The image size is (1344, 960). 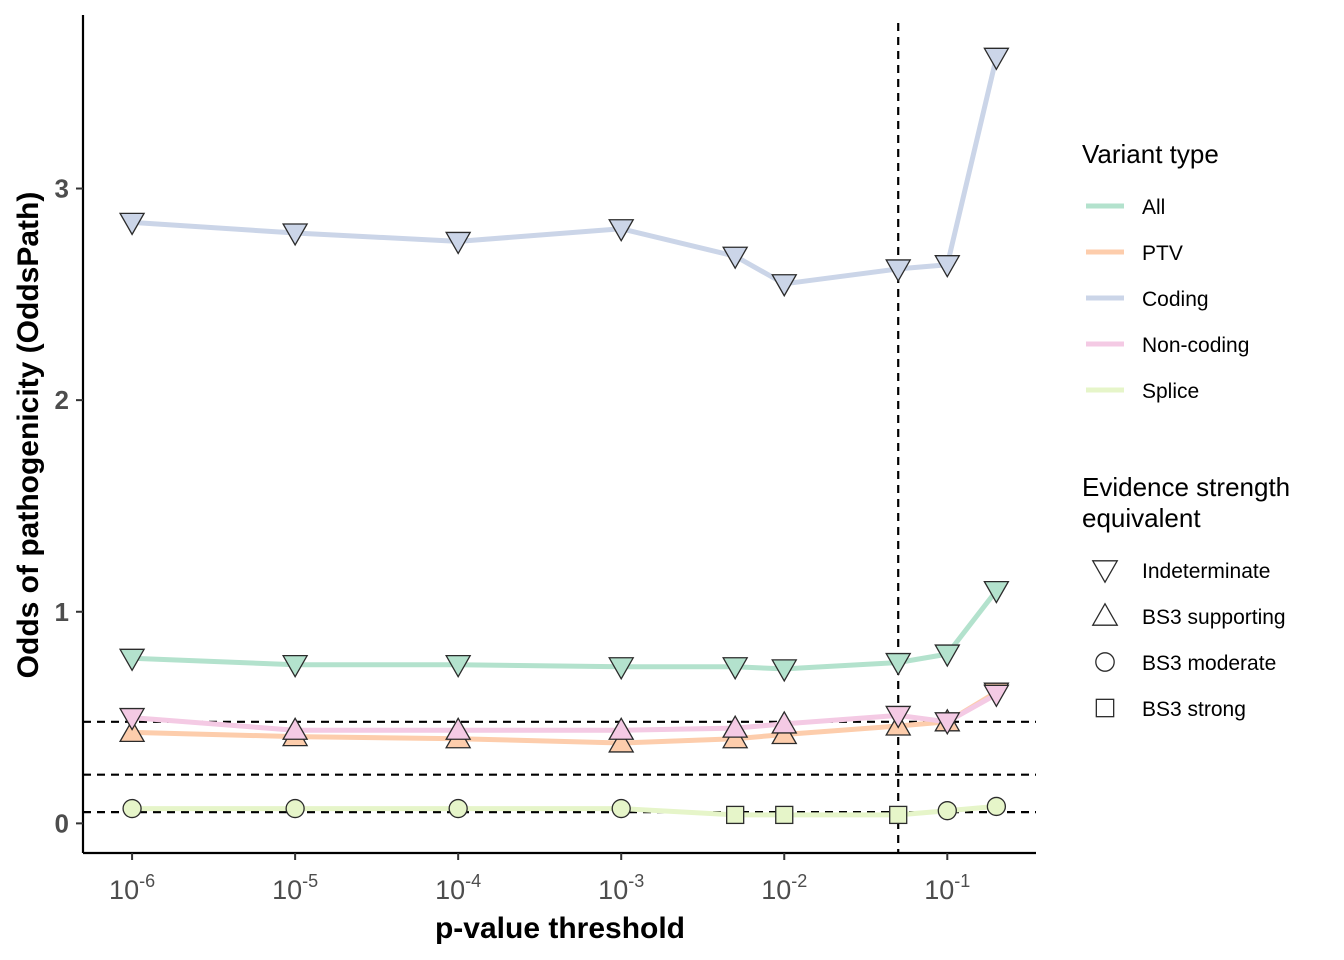 What do you see at coordinates (784, 888) in the screenshot?
I see `x-tick-label--2: 10⁻²` at bounding box center [784, 888].